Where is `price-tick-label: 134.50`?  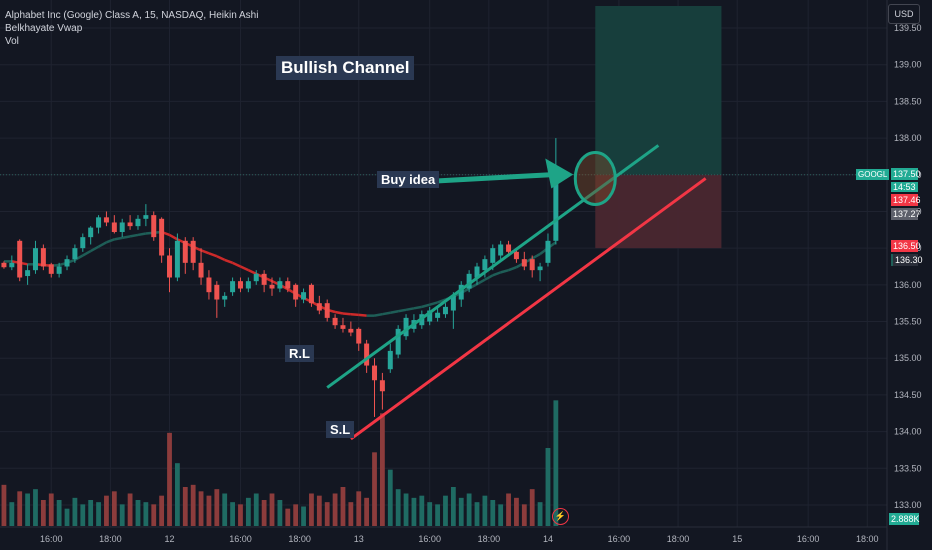 price-tick-label: 134.50 is located at coordinates (908, 395).